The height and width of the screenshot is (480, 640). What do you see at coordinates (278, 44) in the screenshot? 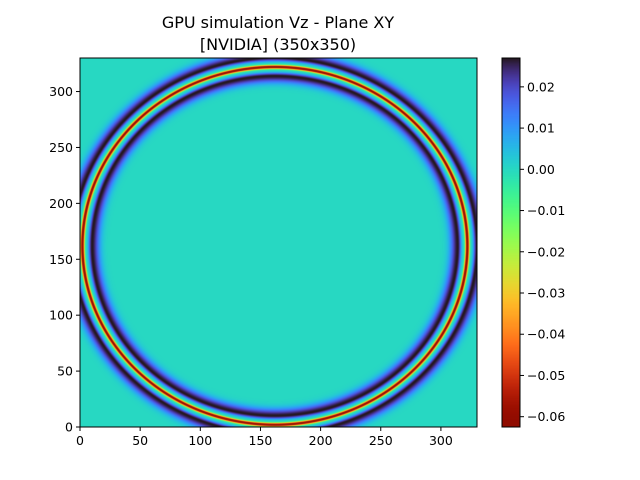
I see `chart-title-line-2: [NVIDIA] (350x350)` at bounding box center [278, 44].